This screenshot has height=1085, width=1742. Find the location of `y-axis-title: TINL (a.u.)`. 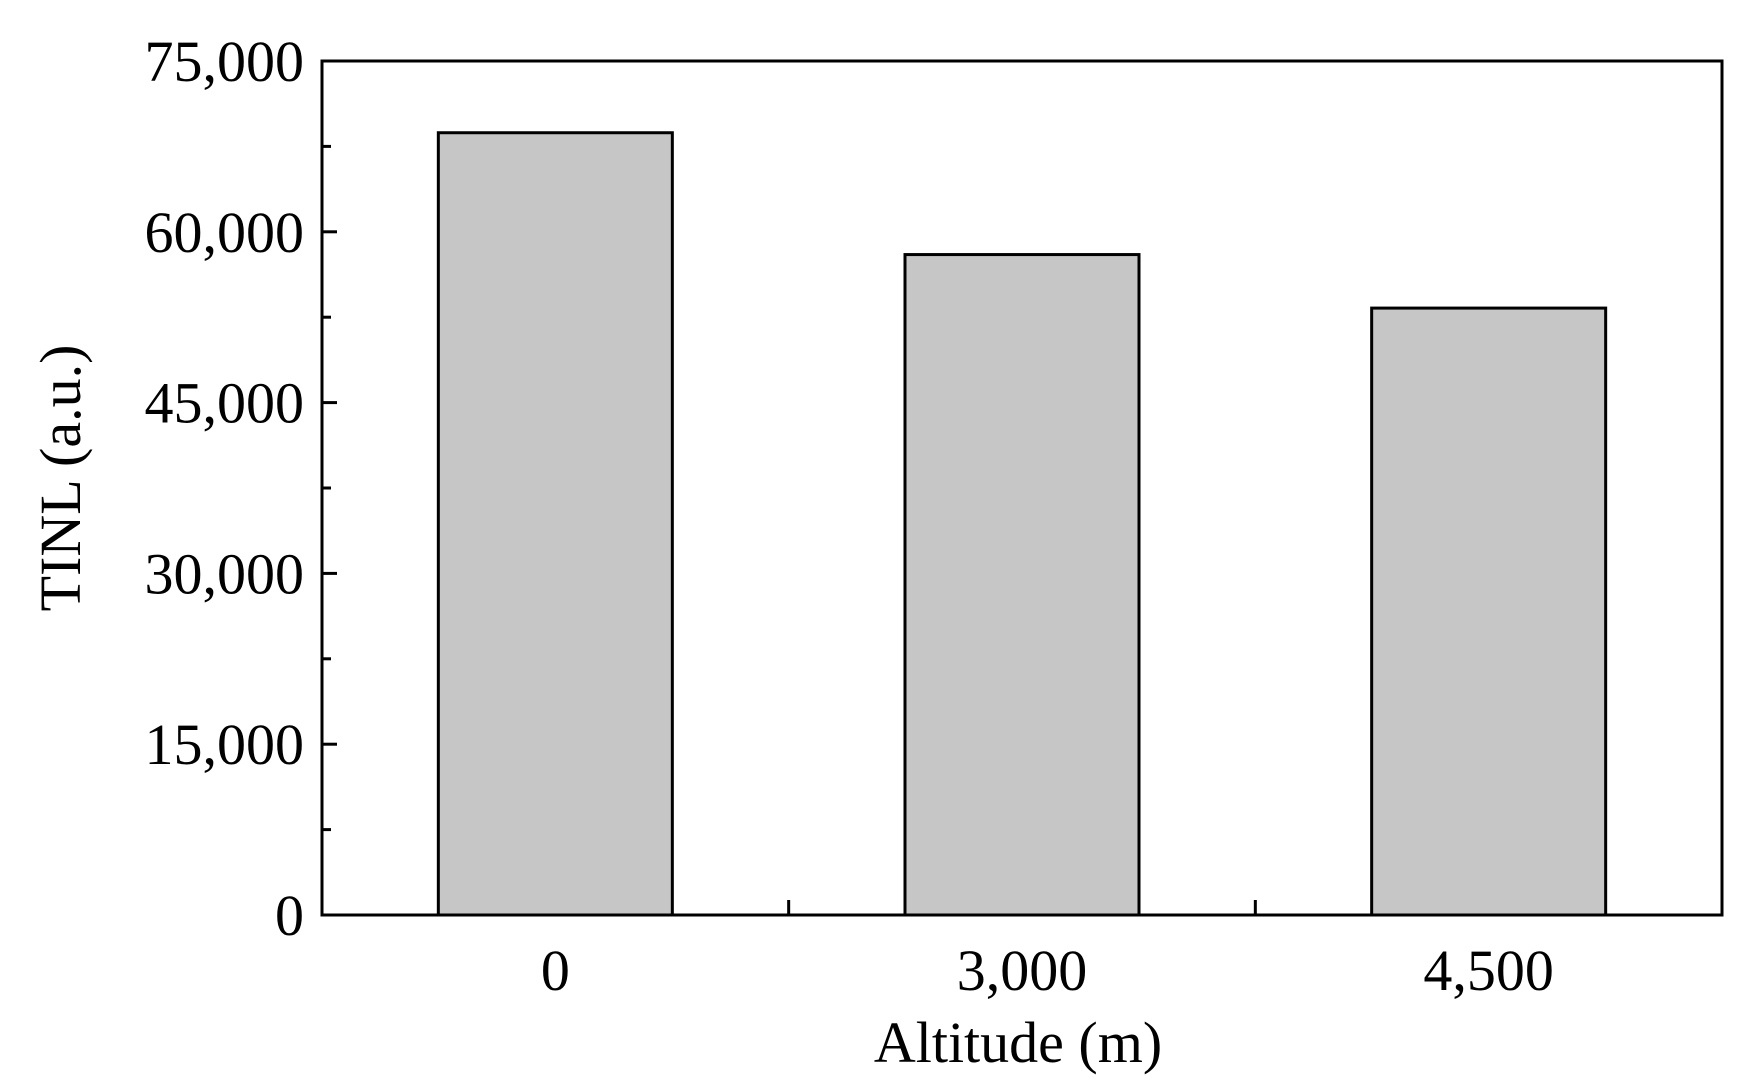

y-axis-title: TINL (a.u.) is located at coordinates (60, 478).